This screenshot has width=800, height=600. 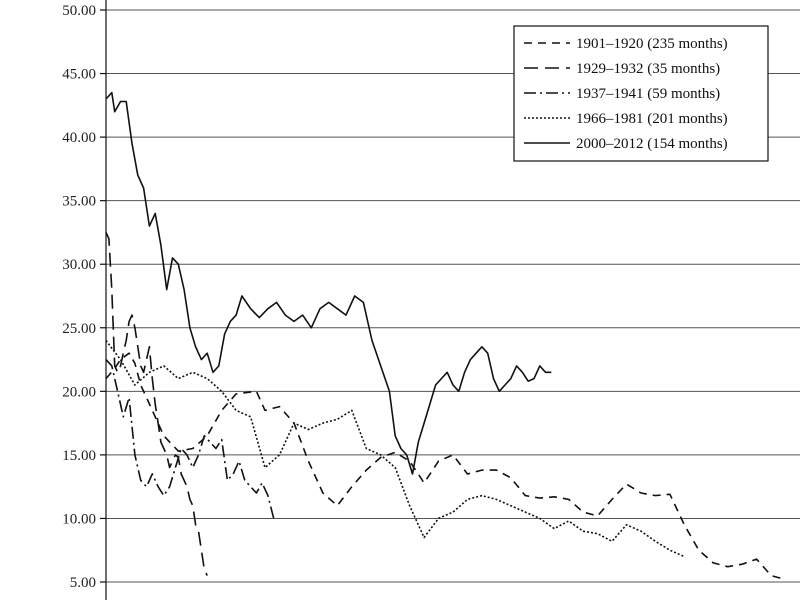 What do you see at coordinates (79, 138) in the screenshot?
I see `y-tick-label-7: 40.00` at bounding box center [79, 138].